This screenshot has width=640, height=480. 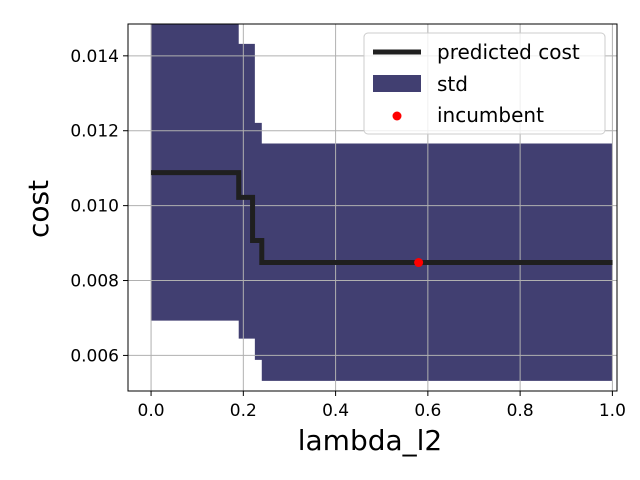 I want to click on x-tick-label: 0.2, so click(x=243, y=411).